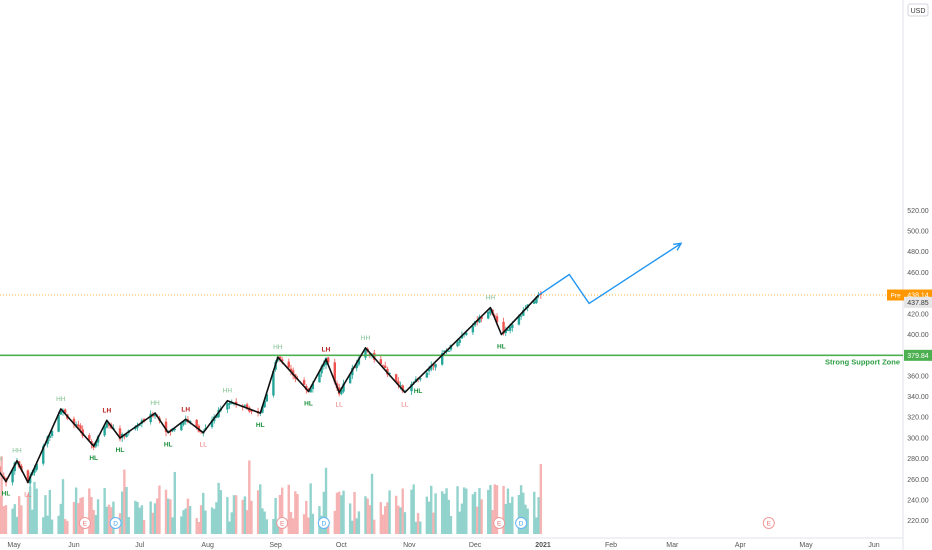 The width and height of the screenshot is (932, 550). Describe the element at coordinates (543, 545) in the screenshot. I see `x-tick-label: 2021` at that location.